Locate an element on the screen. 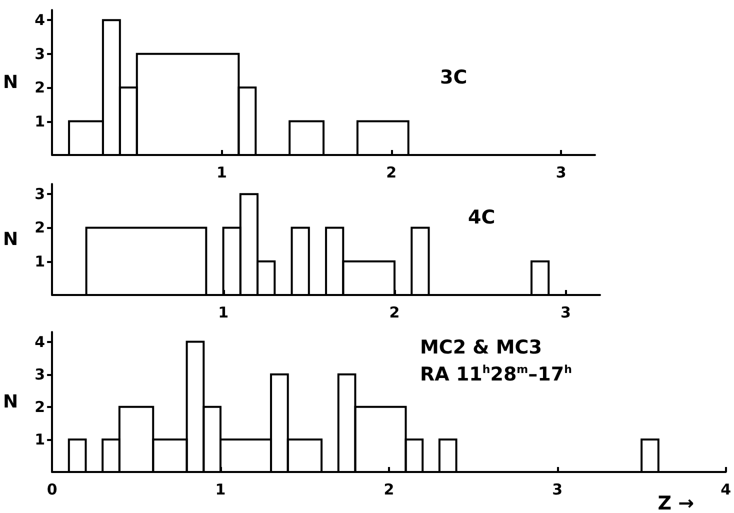 The height and width of the screenshot is (513, 734). annotation: MC2 & MC3 is located at coordinates (481, 347).